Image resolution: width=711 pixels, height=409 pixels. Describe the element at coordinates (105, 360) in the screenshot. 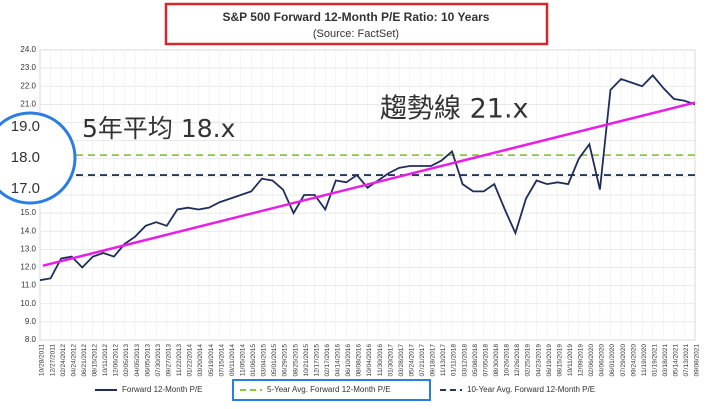

I see `x-tick-label: 10/11/2012` at that location.